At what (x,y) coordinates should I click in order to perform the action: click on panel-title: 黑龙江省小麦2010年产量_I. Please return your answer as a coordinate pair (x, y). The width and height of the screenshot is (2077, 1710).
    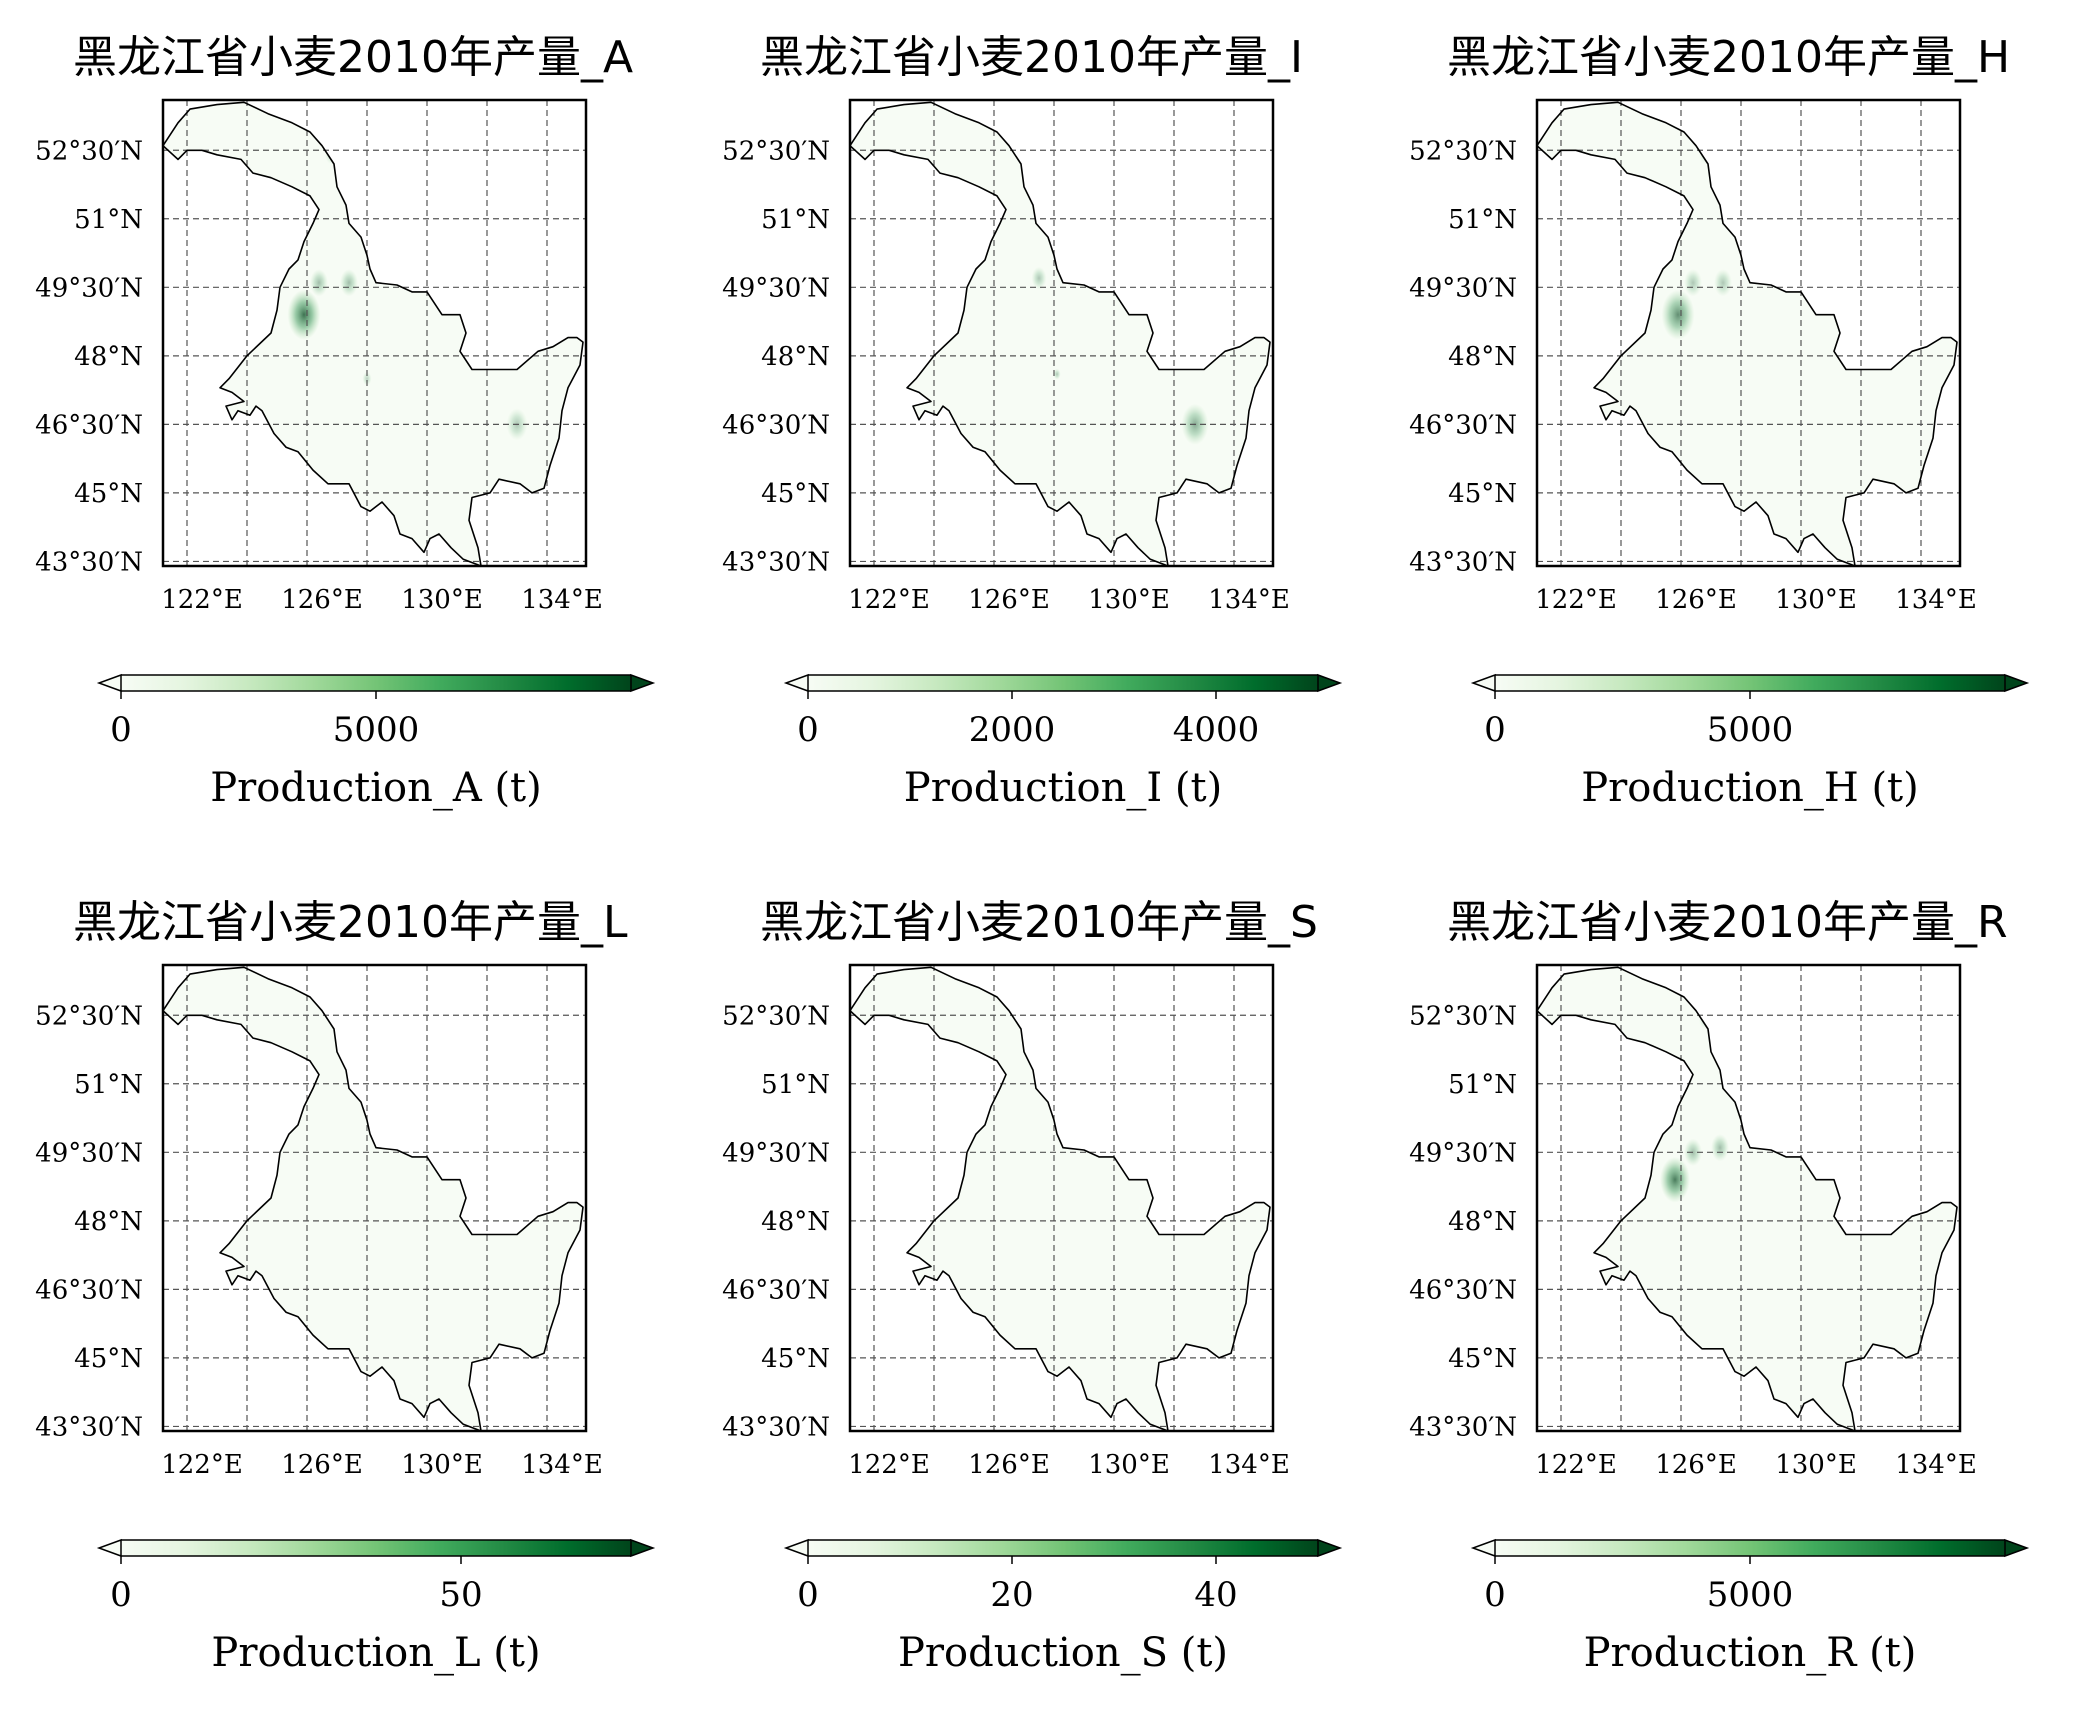
    Looking at the image, I should click on (1031, 57).